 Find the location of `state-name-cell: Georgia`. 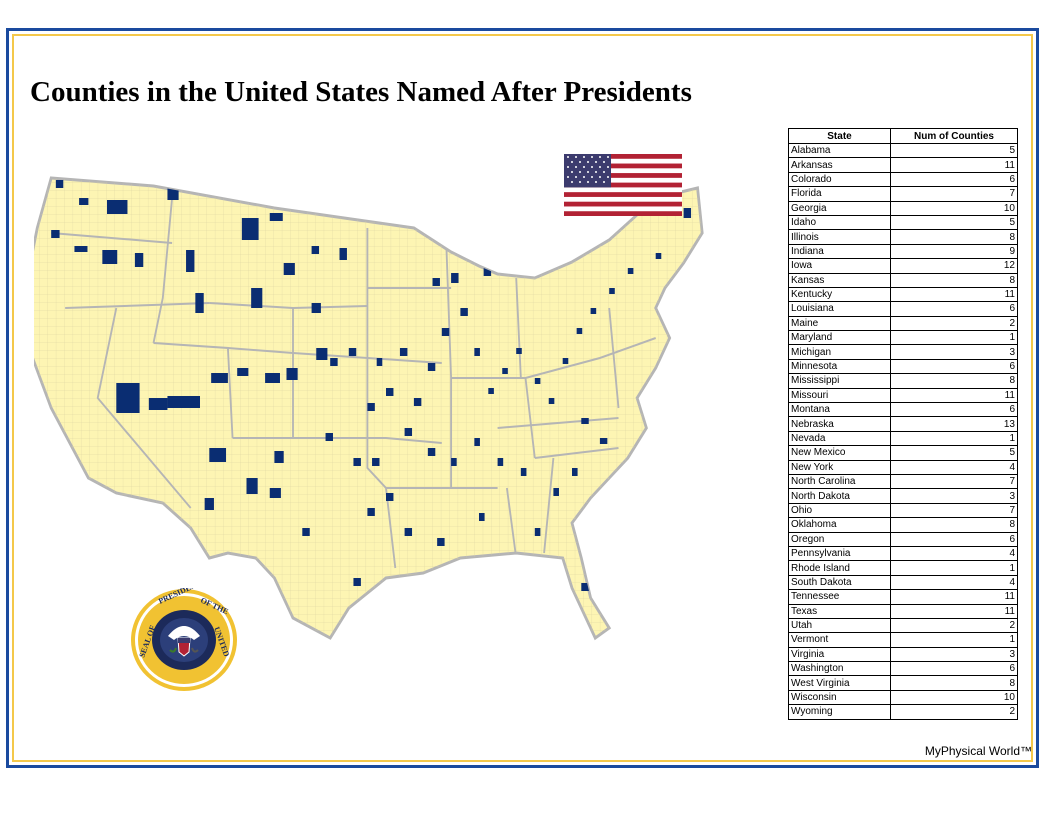

state-name-cell: Georgia is located at coordinates (839, 208).